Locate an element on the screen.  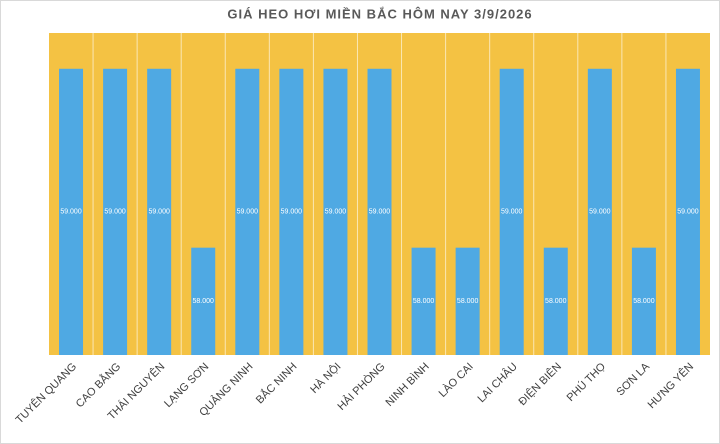
chart-title: GIÁ HEO HƠI MIỀN BẮC HÔM NAY 3/9/2026 is located at coordinates (379, 13).